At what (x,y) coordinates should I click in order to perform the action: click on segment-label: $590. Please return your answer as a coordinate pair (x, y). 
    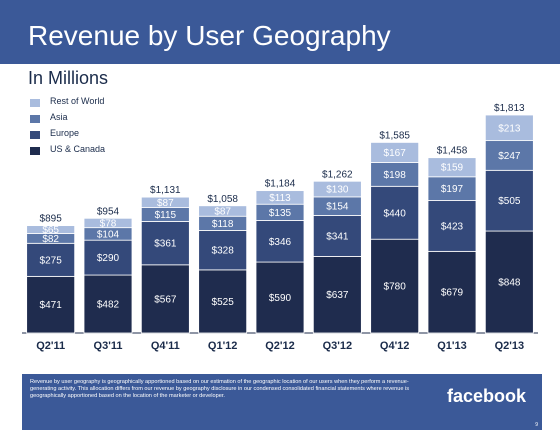
    Looking at the image, I should click on (280, 298).